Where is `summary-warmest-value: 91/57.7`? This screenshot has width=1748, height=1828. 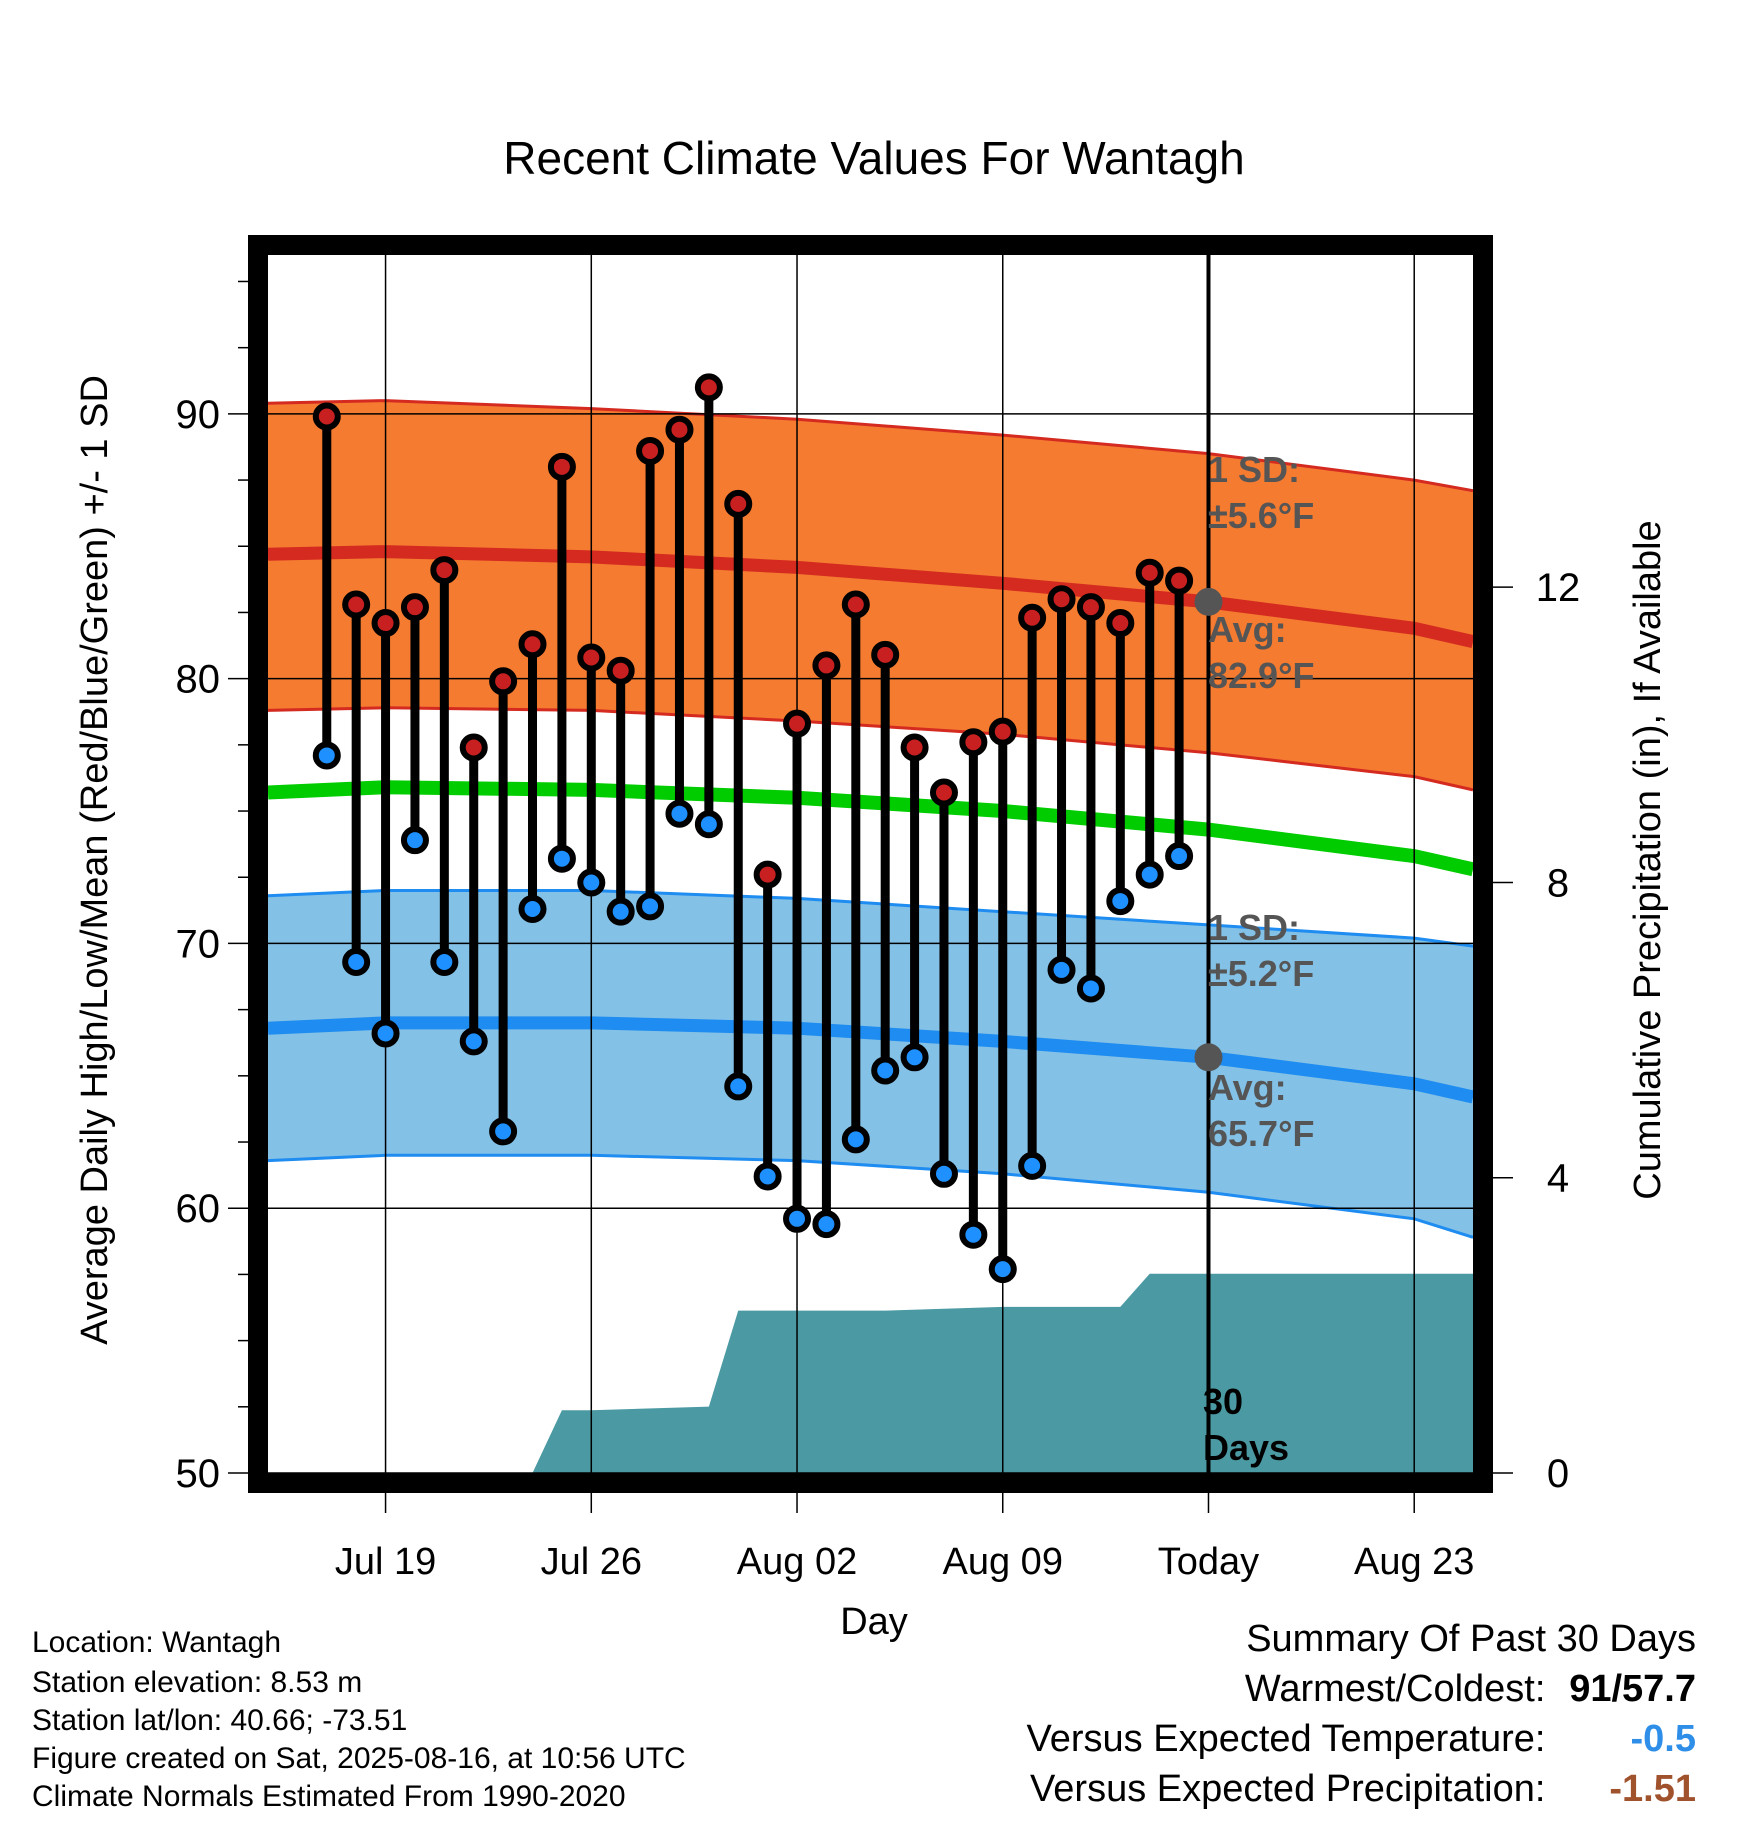 summary-warmest-value: 91/57.7 is located at coordinates (1632, 1689).